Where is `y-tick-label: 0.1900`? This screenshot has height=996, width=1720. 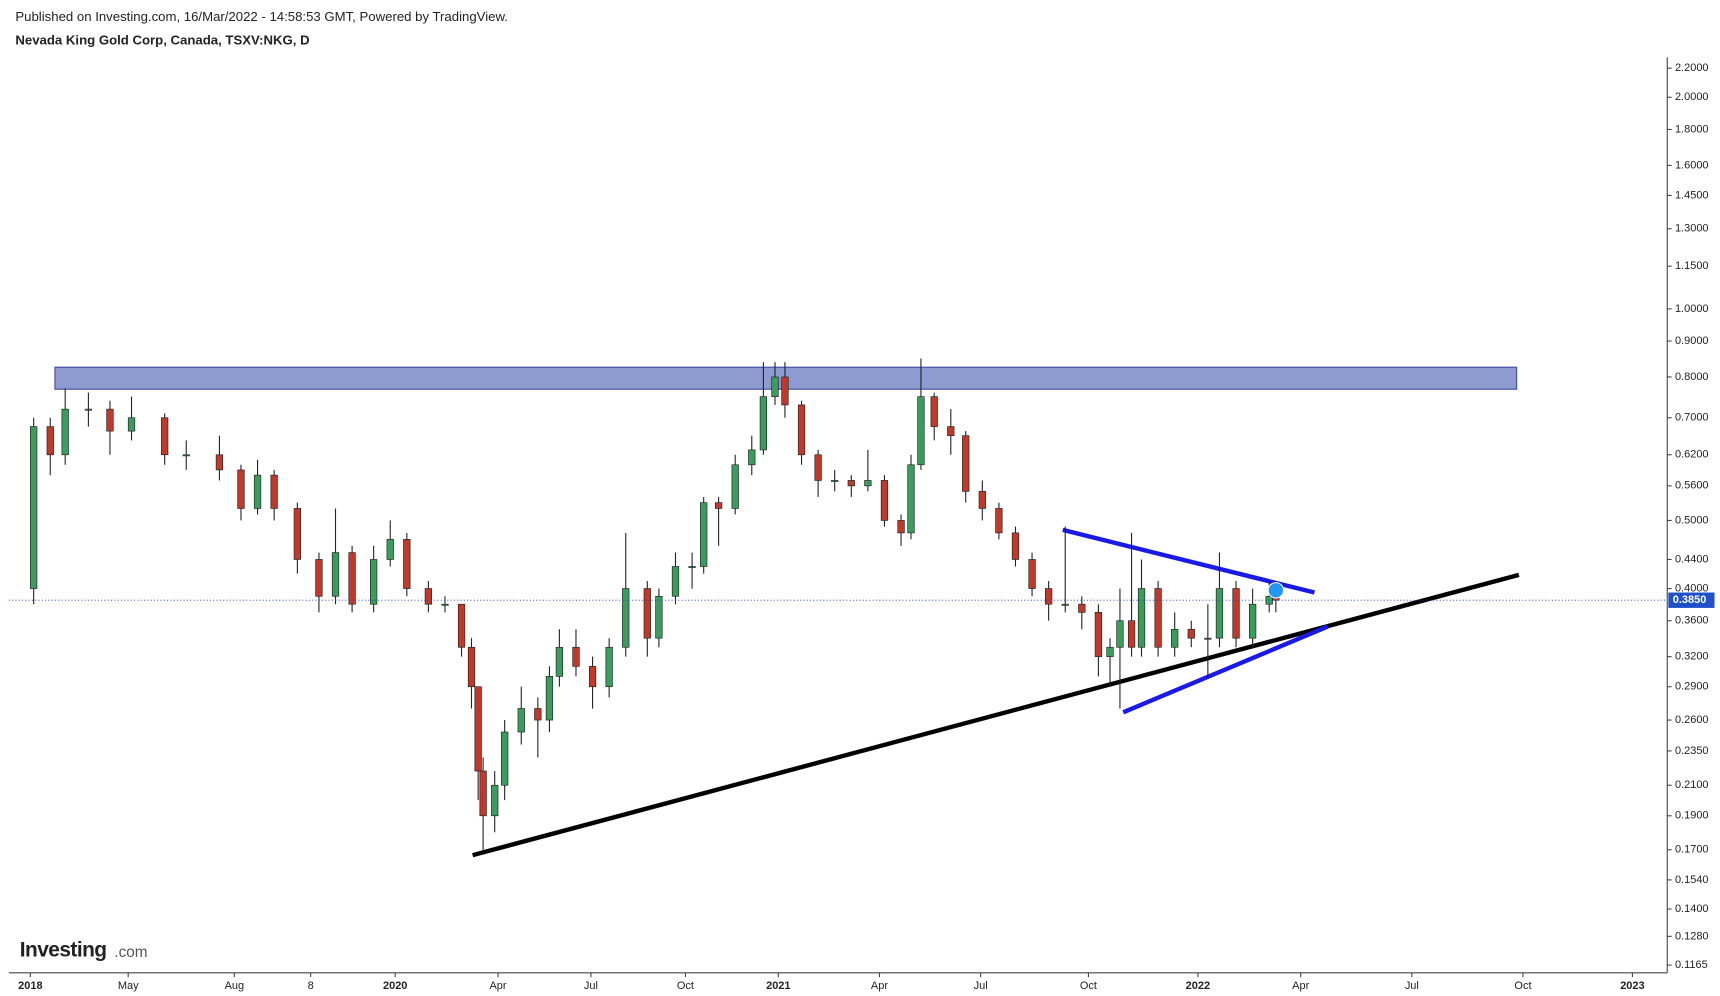
y-tick-label: 0.1900 is located at coordinates (1692, 816).